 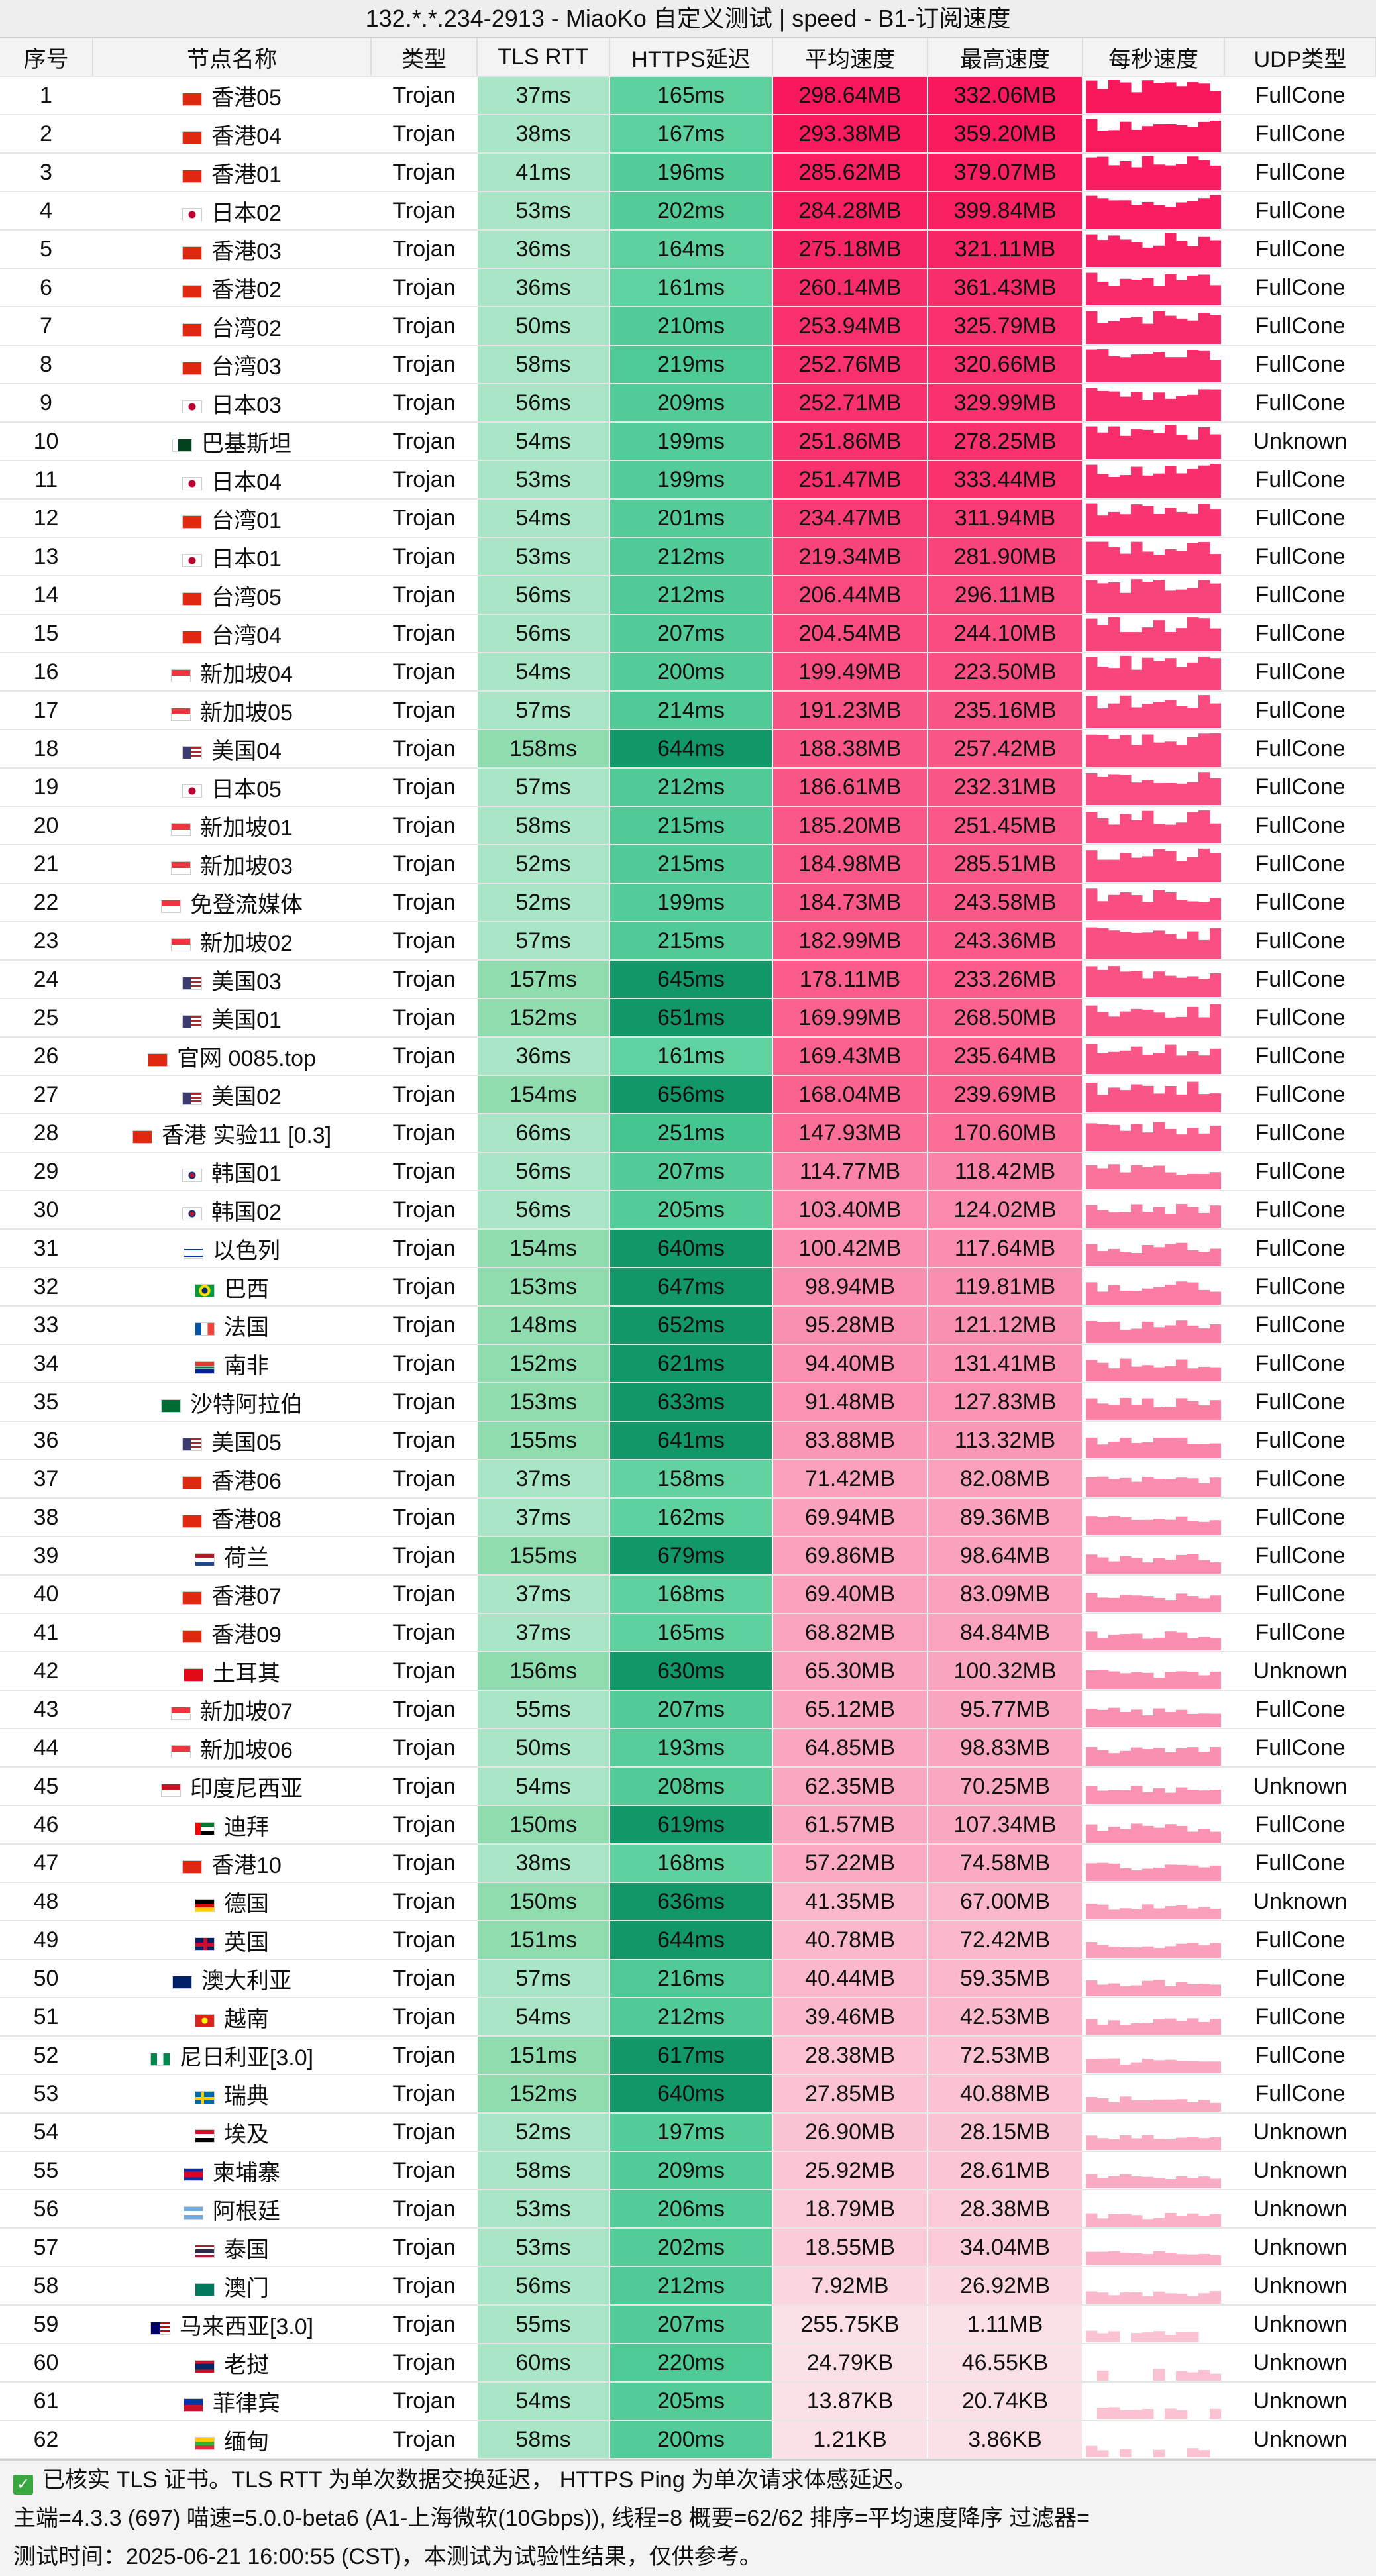 What do you see at coordinates (160, 2328) in the screenshot?
I see `my-flag-icon` at bounding box center [160, 2328].